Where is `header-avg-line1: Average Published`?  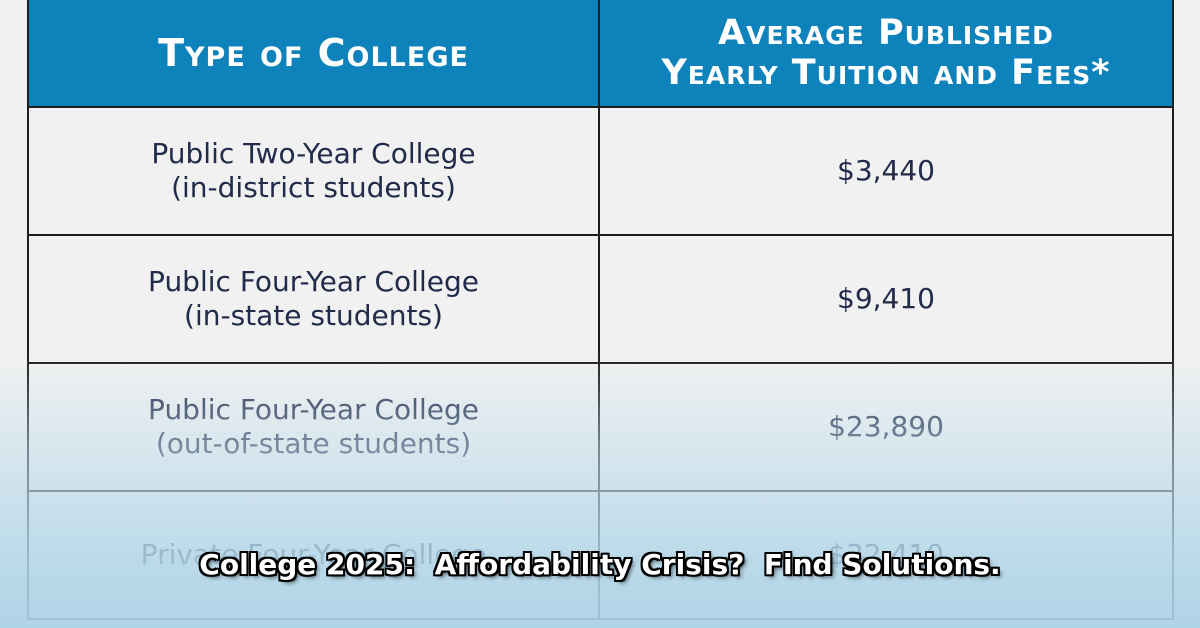
header-avg-line1: Average Published is located at coordinates (886, 33).